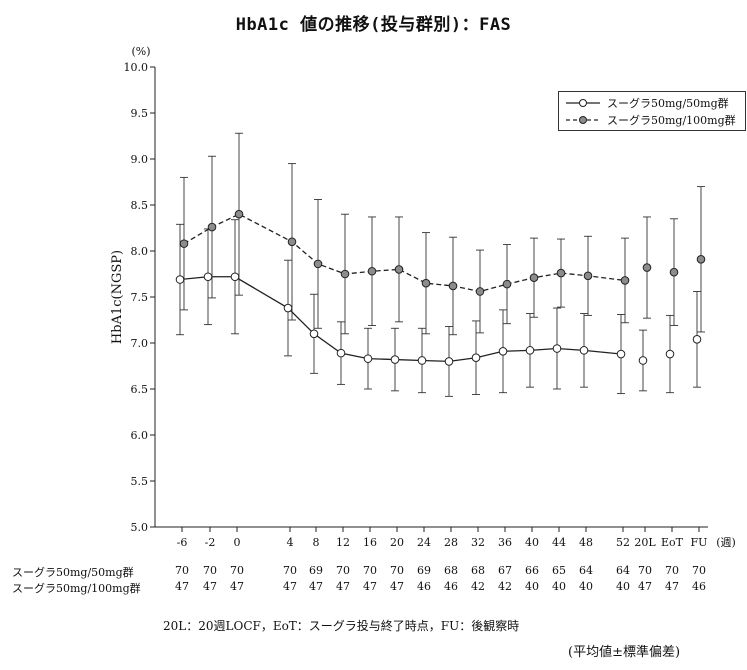  Describe the element at coordinates (699, 542) in the screenshot. I see `x-tick-label: FU` at that location.